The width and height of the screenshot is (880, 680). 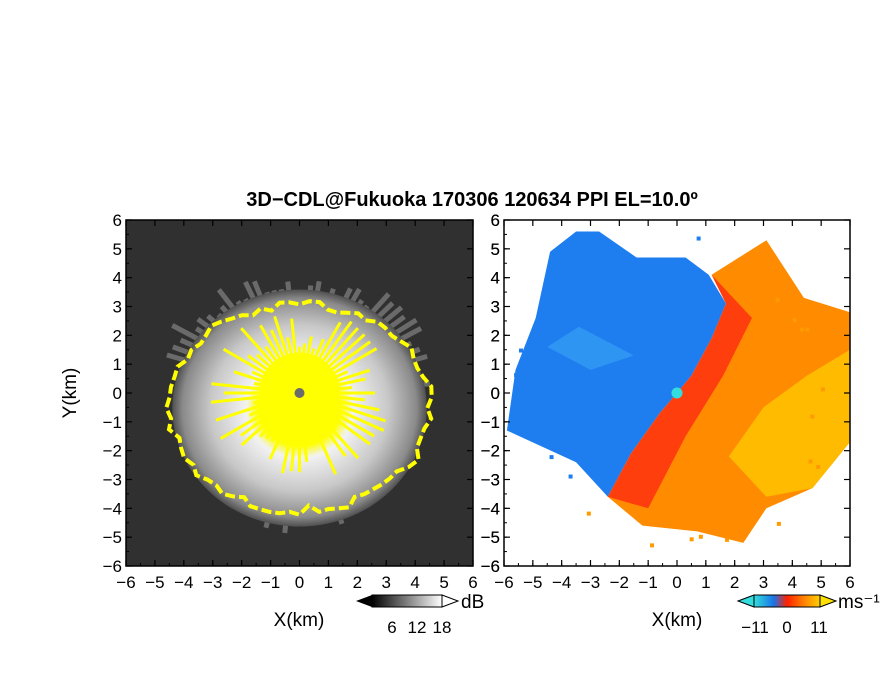 I want to click on echo-edge, so click(x=299, y=408).